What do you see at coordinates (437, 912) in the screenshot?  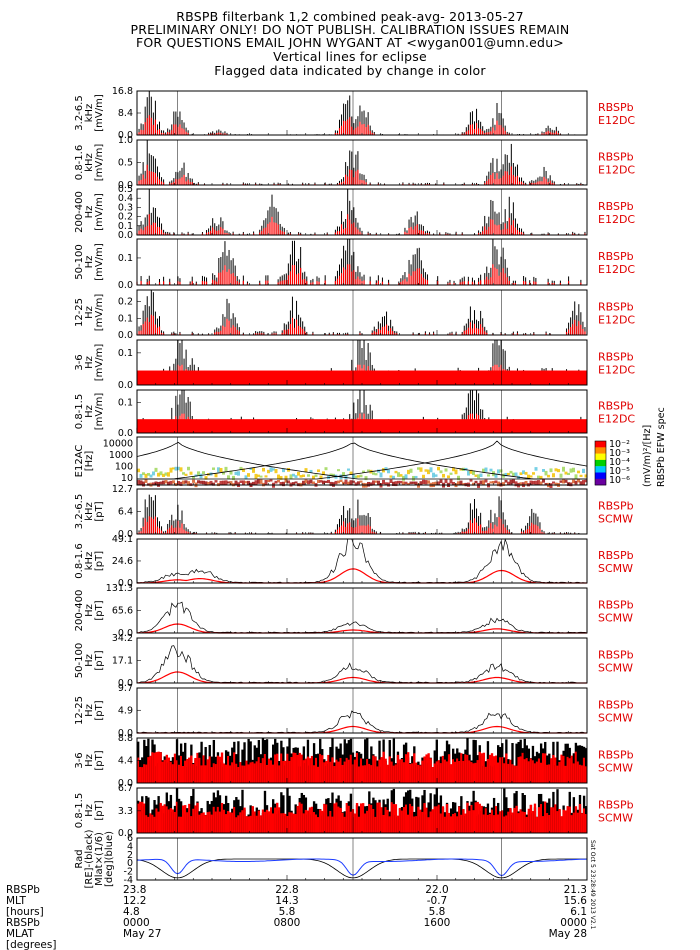 I see `orbit-value: 5.8` at bounding box center [437, 912].